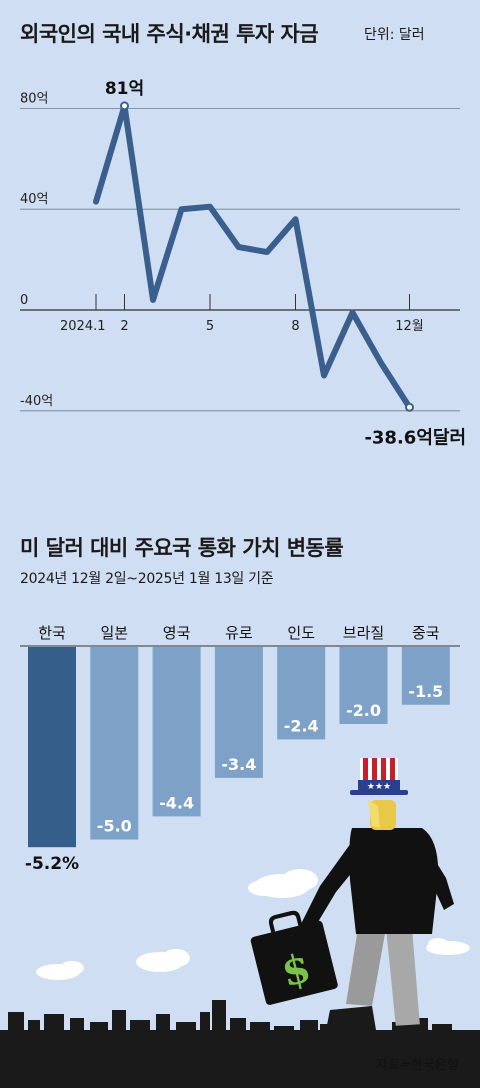 This screenshot has height=1088, width=480. What do you see at coordinates (34, 199) in the screenshot?
I see `y-tick-label: 40억` at bounding box center [34, 199].